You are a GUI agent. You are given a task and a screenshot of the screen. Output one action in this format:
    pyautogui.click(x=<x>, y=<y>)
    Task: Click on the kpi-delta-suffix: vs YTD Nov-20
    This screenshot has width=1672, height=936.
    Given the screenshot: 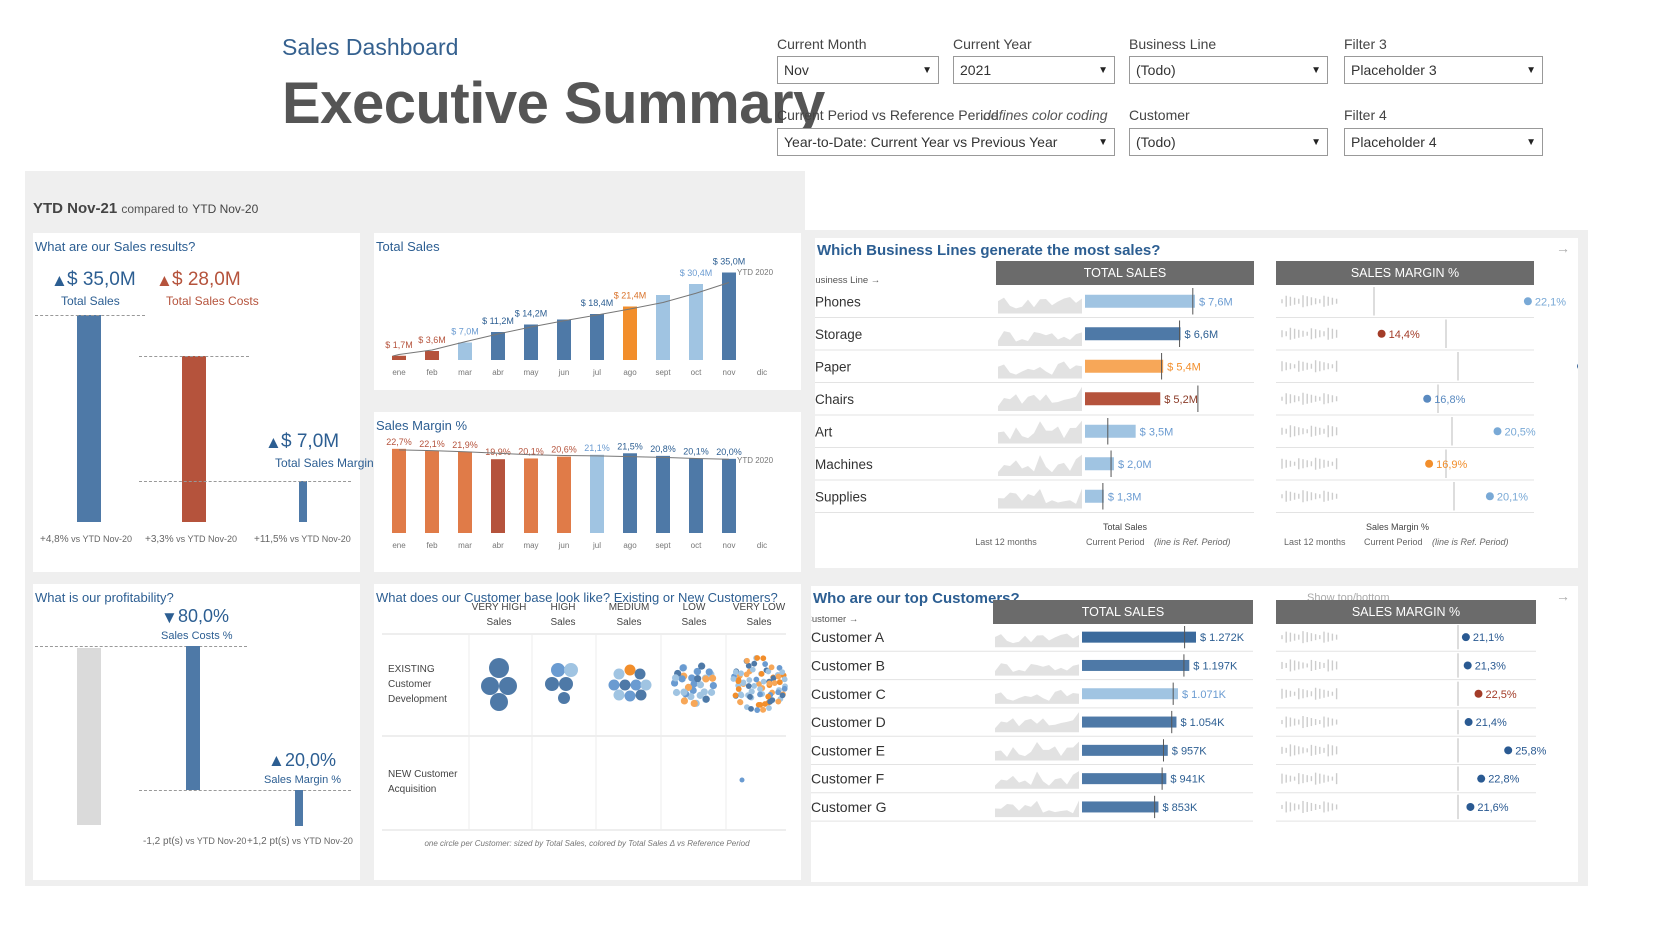 What is the action you would take?
    pyautogui.click(x=205, y=539)
    